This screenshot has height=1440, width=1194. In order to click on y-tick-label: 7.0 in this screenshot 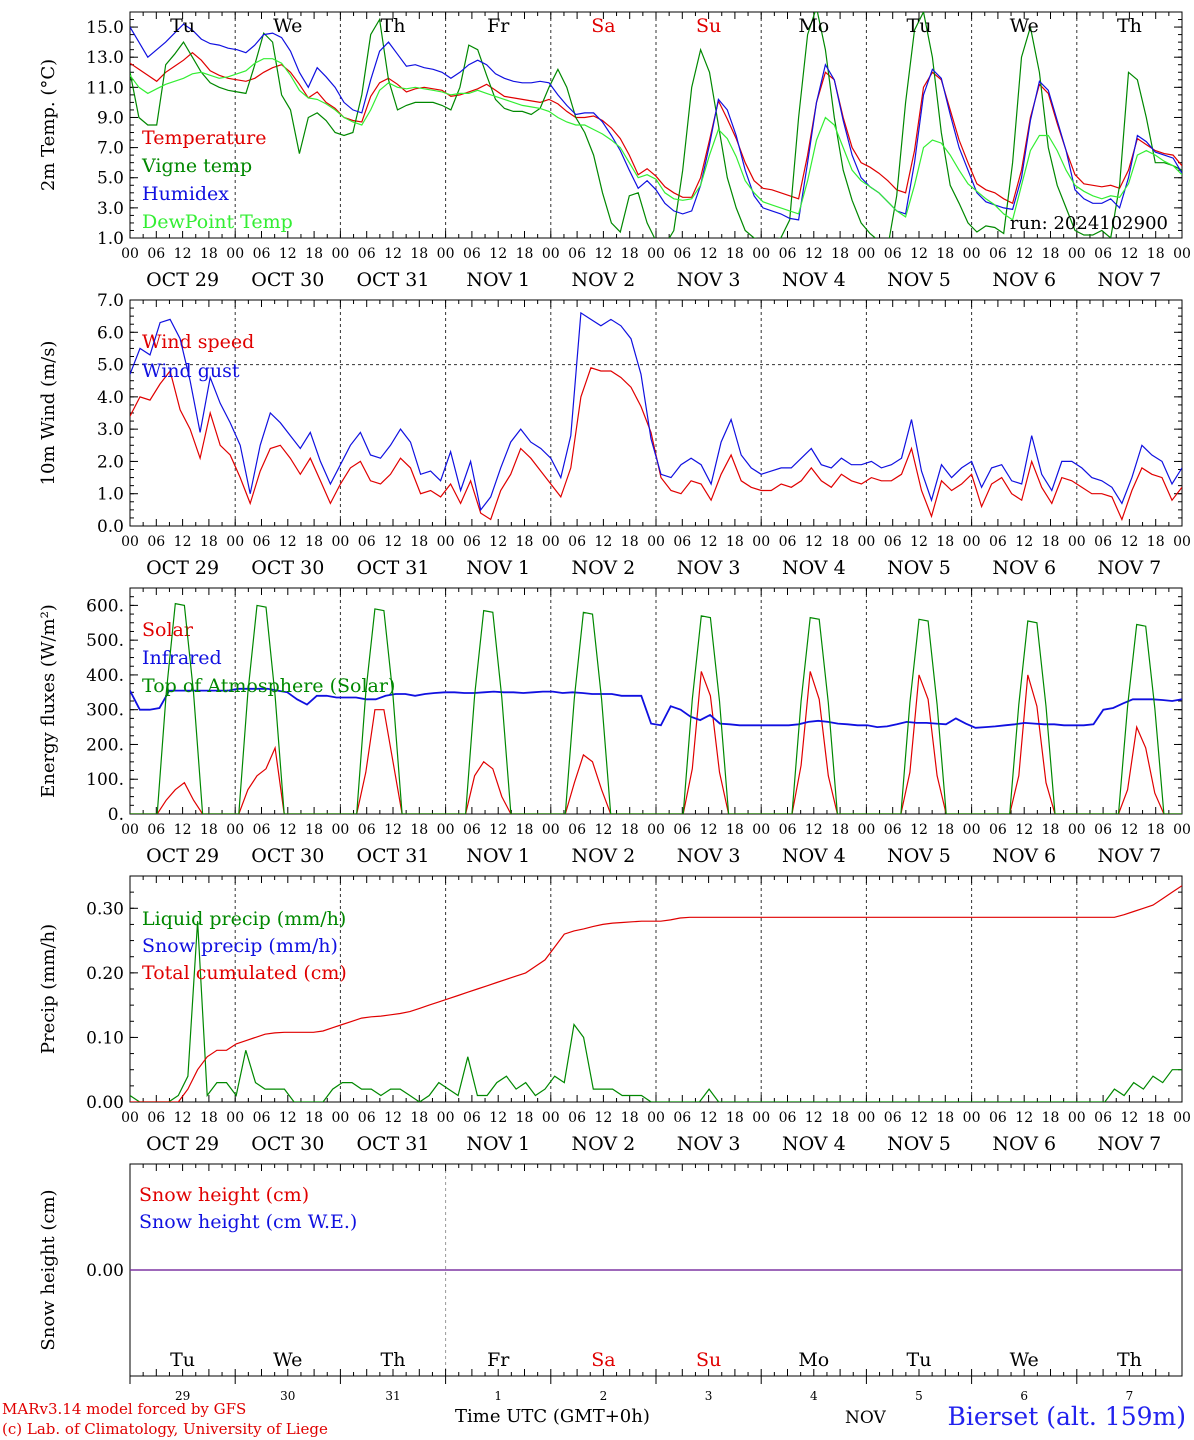, I will do `click(110, 149)`.